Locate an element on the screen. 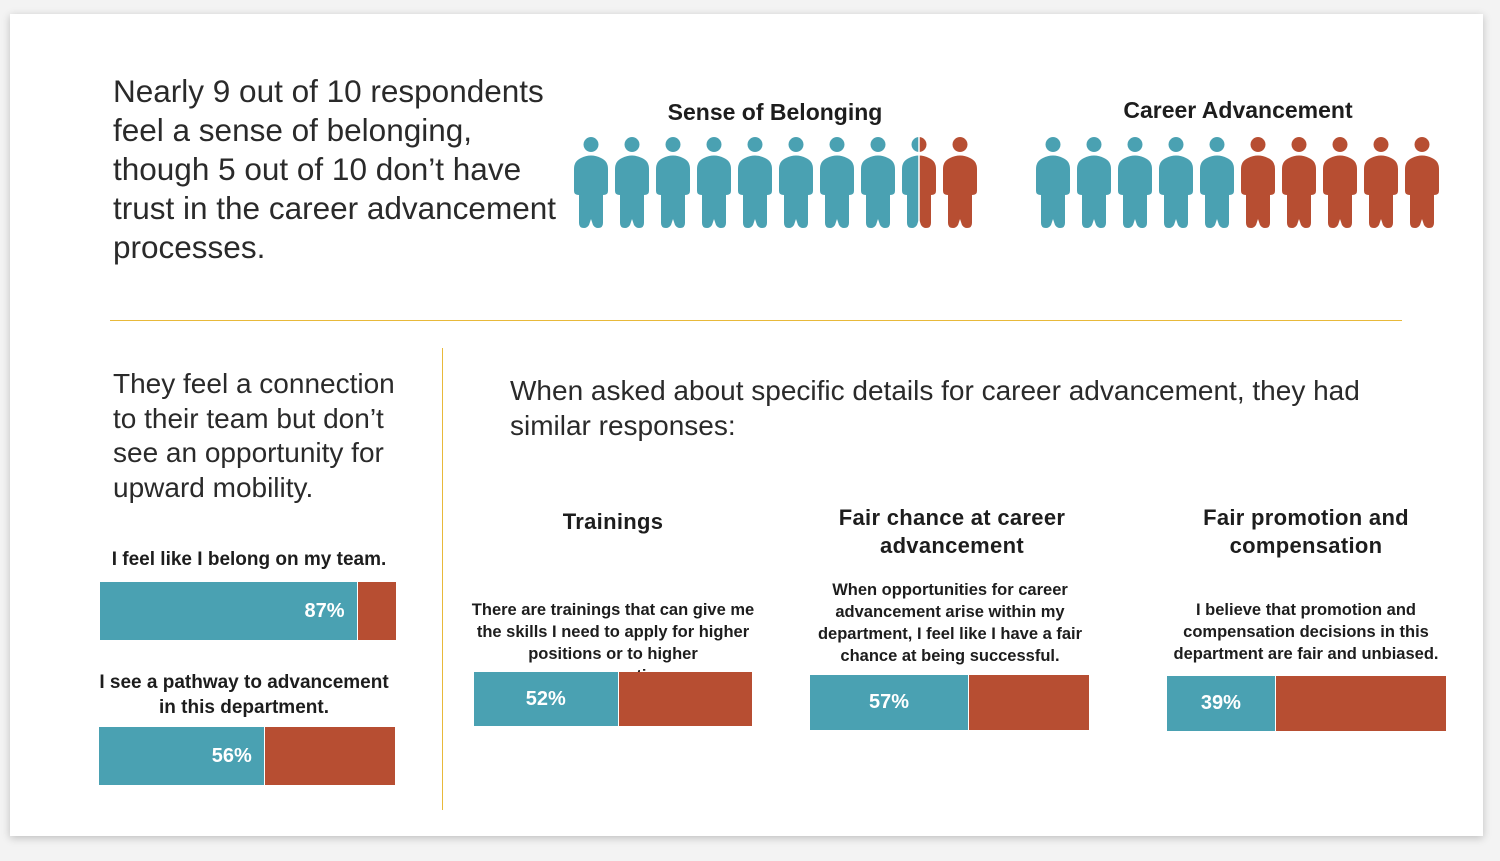  bar-belong-positive: 87% is located at coordinates (229, 611).